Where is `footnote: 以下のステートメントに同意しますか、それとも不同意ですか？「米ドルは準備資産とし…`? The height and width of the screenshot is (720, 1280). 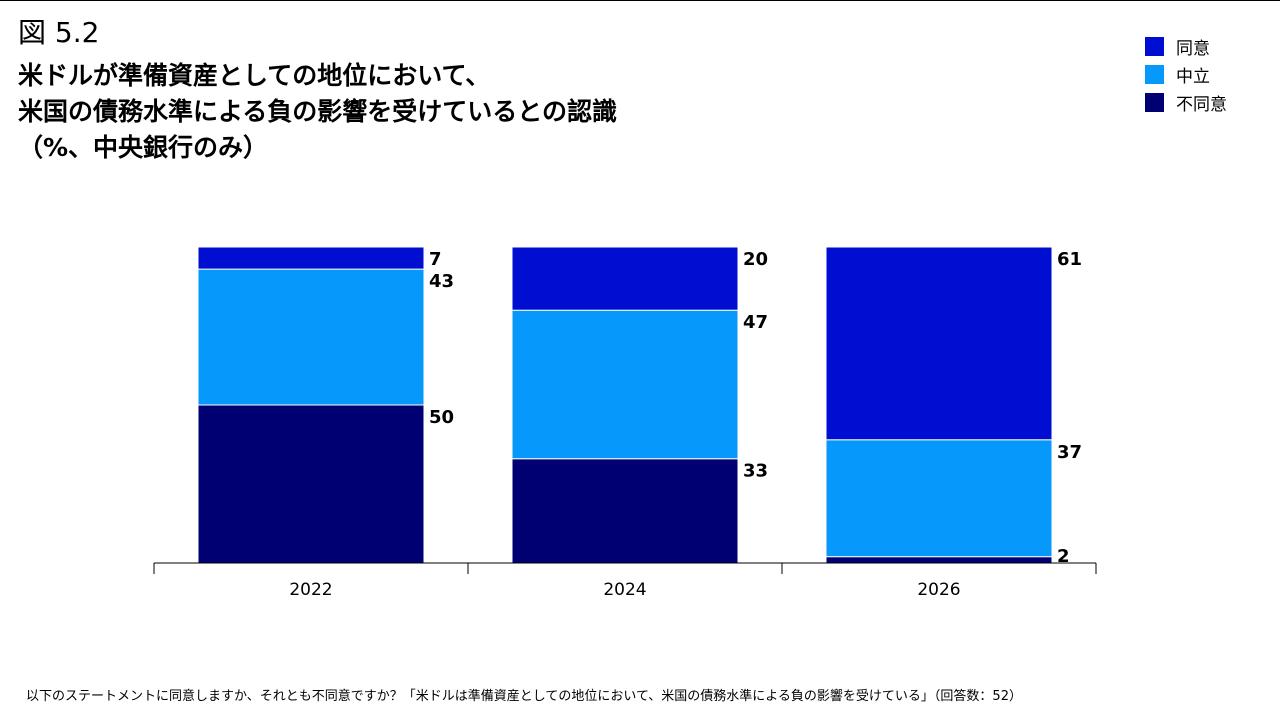 footnote: 以下のステートメントに同意しますか、それとも不同意ですか？「米ドルは準備資産とし… is located at coordinates (524, 696).